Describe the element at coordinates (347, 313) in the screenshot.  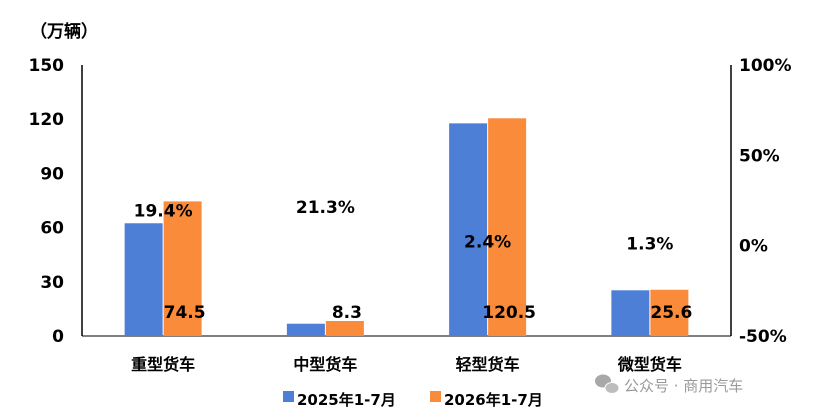
I see `value-label: 8.3` at that location.